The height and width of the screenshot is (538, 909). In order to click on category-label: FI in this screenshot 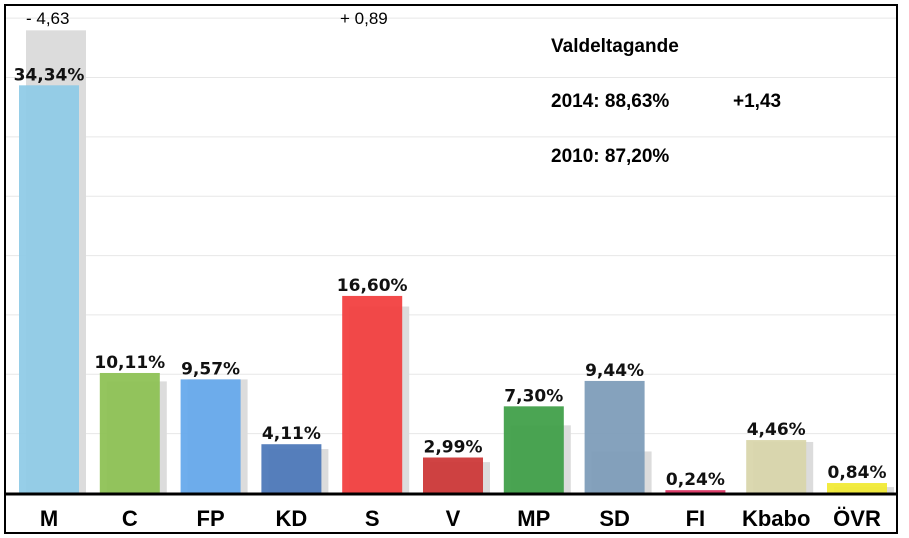, I will do `click(696, 518)`.